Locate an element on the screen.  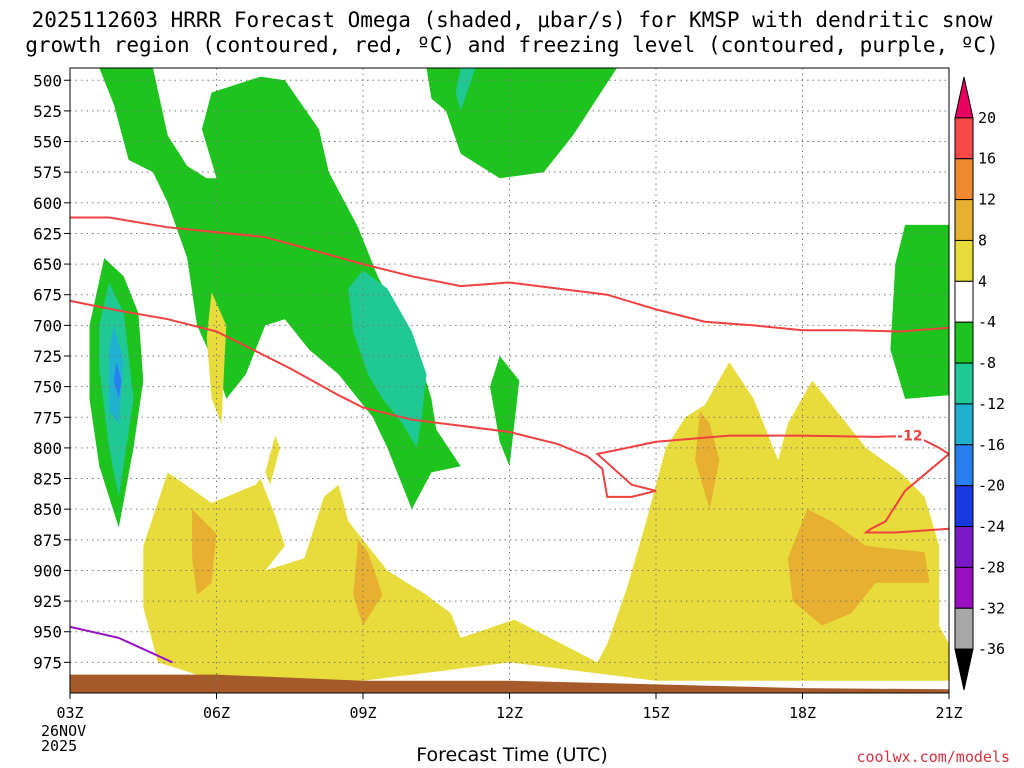
x-date-year: 2025 is located at coordinates (59, 746).